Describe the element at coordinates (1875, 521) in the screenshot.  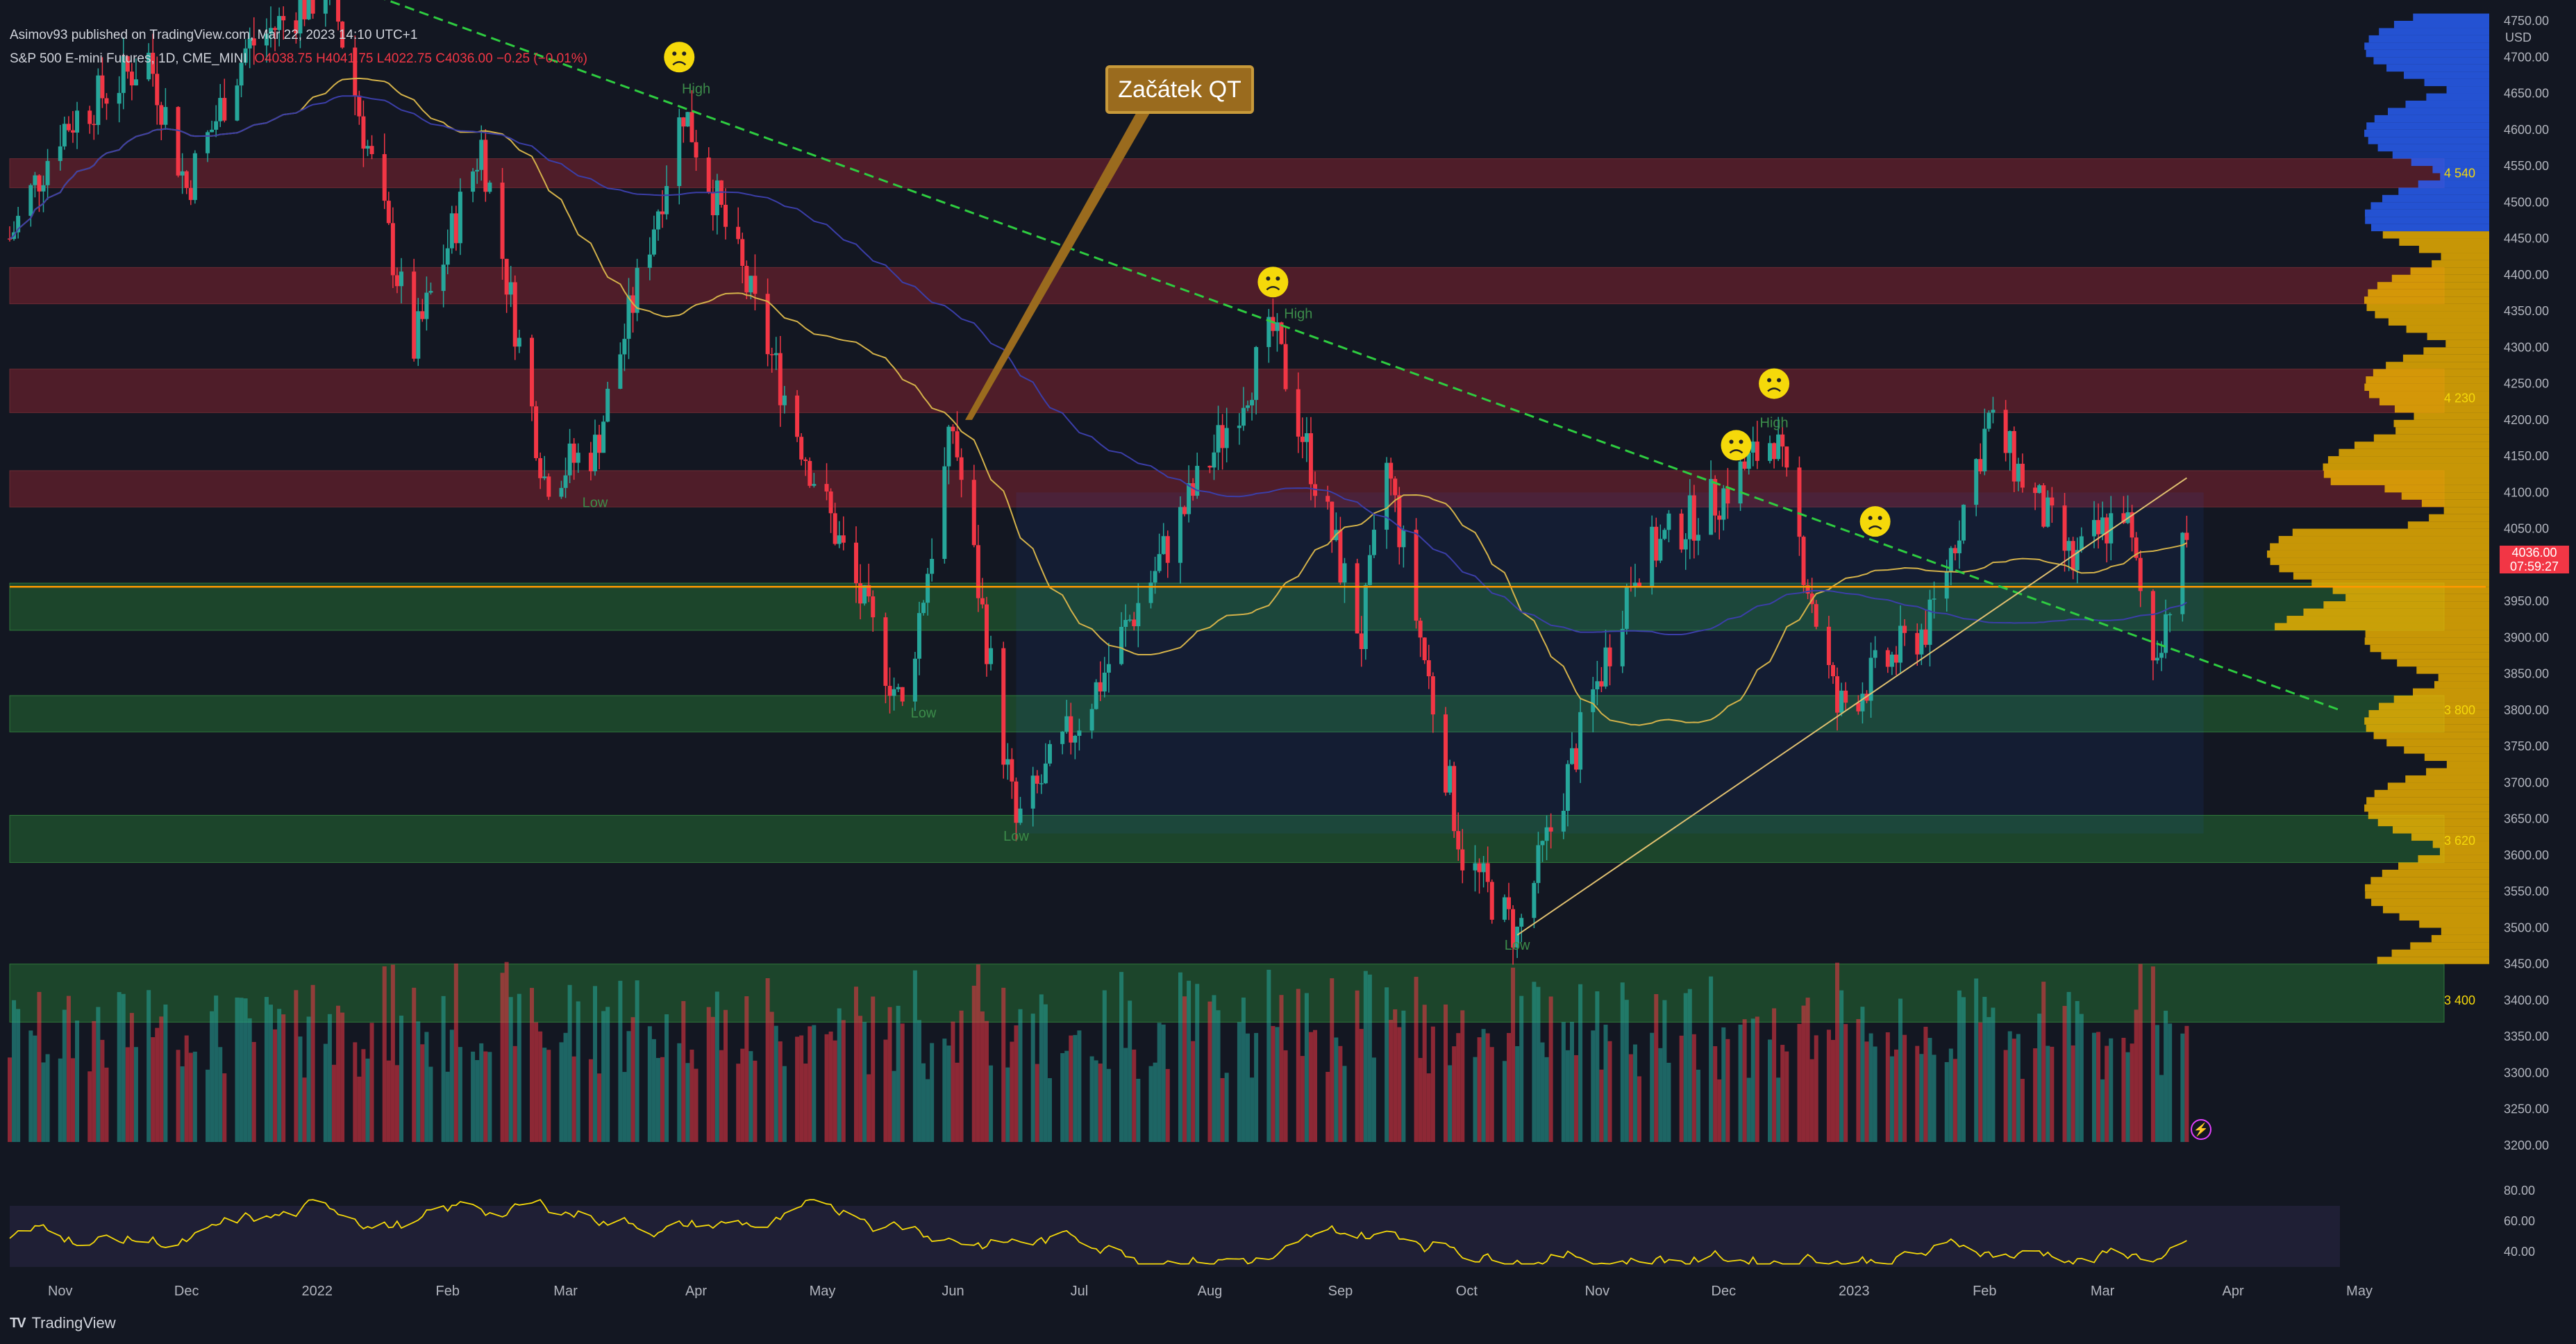
I see `sad-face-icon` at that location.